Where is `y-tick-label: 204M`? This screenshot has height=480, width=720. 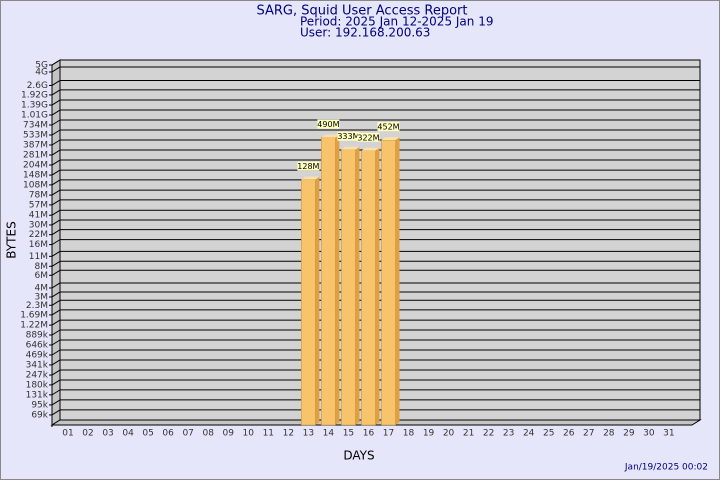
y-tick-label: 204M is located at coordinates (35, 166).